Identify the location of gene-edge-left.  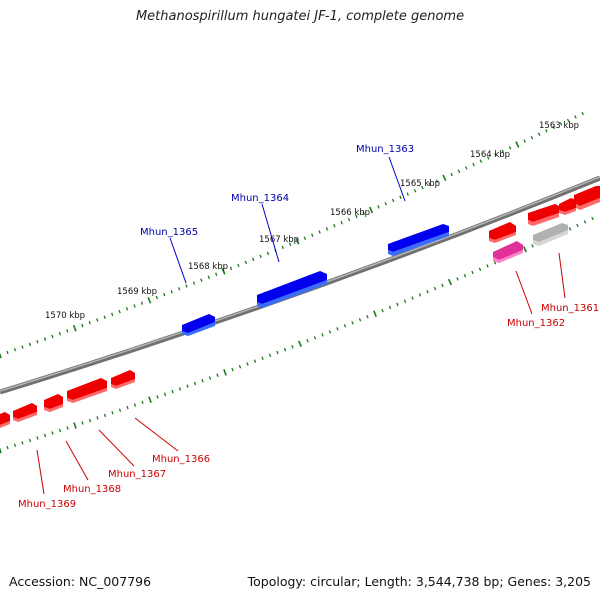
(5, 420).